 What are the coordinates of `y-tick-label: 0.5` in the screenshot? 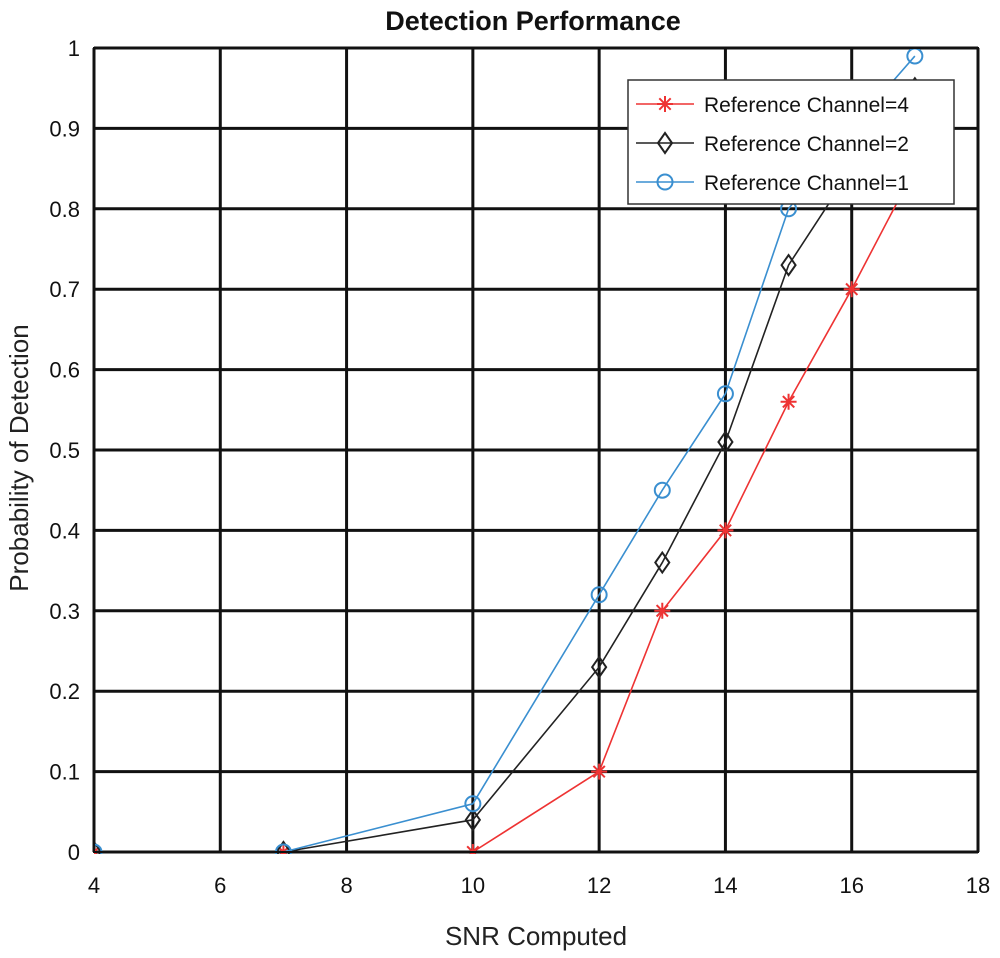 It's located at (64, 450).